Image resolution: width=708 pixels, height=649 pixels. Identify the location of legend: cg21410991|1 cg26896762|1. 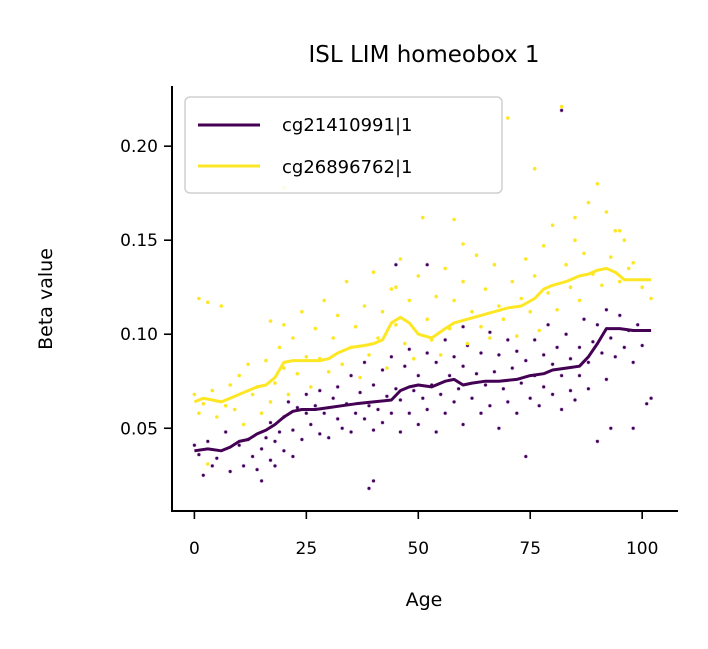
(343, 145).